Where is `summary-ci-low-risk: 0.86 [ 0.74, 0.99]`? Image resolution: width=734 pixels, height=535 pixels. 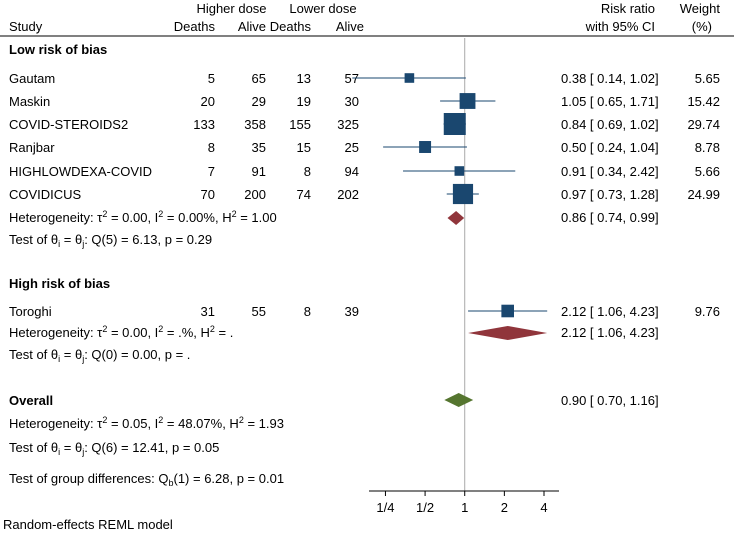 summary-ci-low-risk: 0.86 [ 0.74, 0.99] is located at coordinates (610, 217).